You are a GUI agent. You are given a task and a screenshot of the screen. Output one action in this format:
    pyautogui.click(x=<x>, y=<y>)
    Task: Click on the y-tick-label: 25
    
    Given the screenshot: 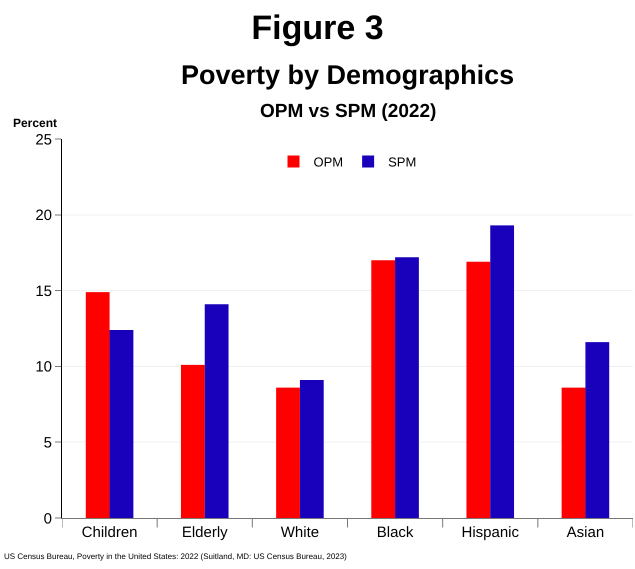 What is the action you would take?
    pyautogui.click(x=43, y=139)
    